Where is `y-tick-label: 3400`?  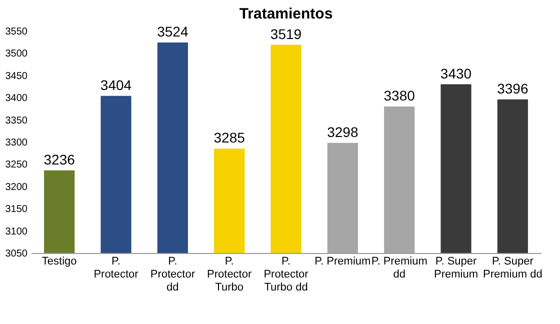
y-tick-label: 3400 is located at coordinates (16, 98).